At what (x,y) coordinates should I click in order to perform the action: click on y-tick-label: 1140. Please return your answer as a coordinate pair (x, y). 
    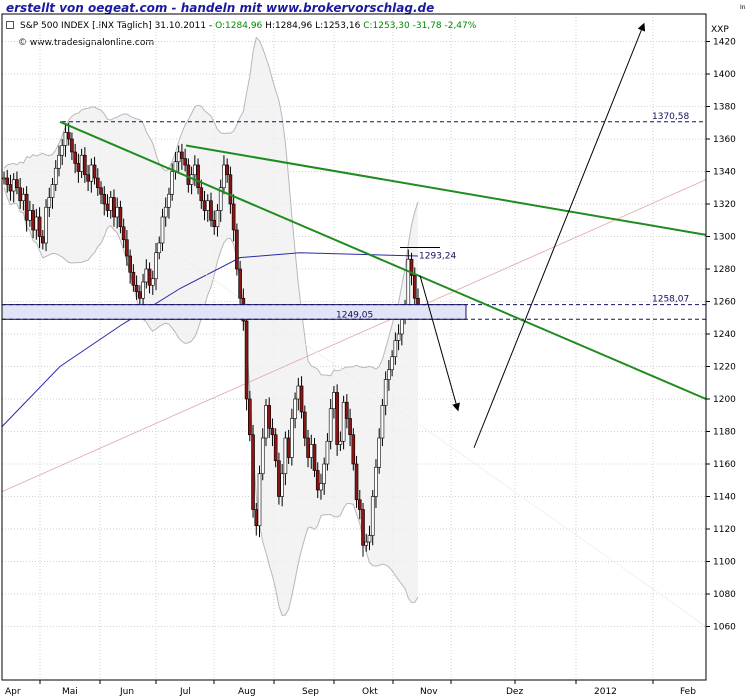
    Looking at the image, I should click on (724, 498).